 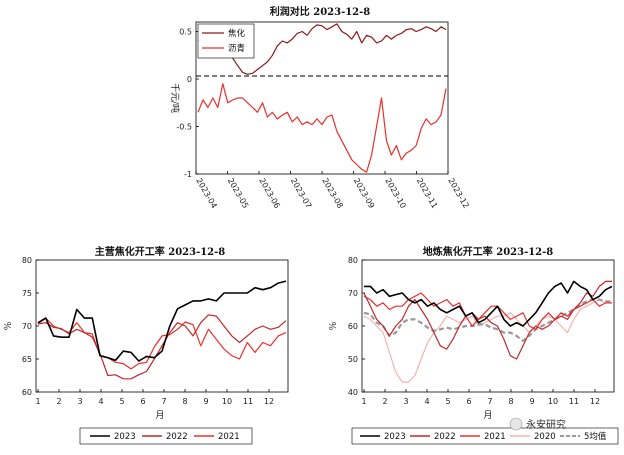 What do you see at coordinates (546, 424) in the screenshot?
I see `watermark-text: 永安研究` at bounding box center [546, 424].